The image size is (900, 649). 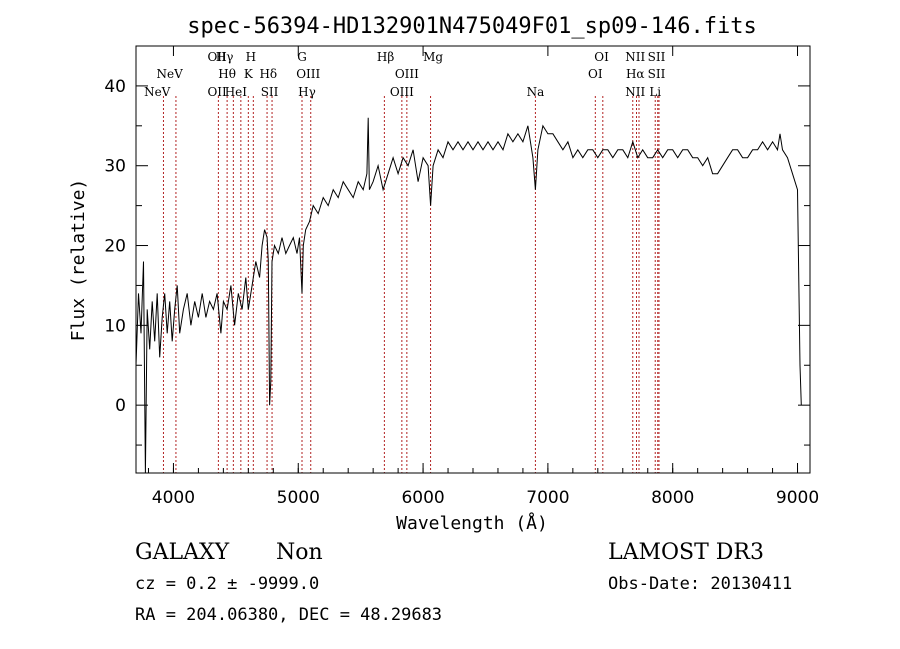 What do you see at coordinates (547, 498) in the screenshot?
I see `x-tick-label: 7000` at bounding box center [547, 498].